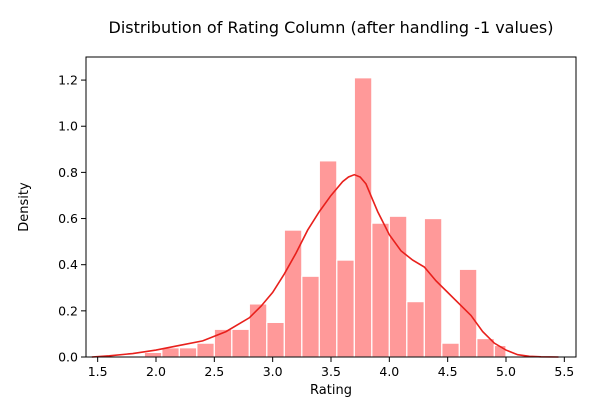 This screenshot has height=407, width=592. What do you see at coordinates (98, 371) in the screenshot?
I see `x-tick-label: 1.5` at bounding box center [98, 371].